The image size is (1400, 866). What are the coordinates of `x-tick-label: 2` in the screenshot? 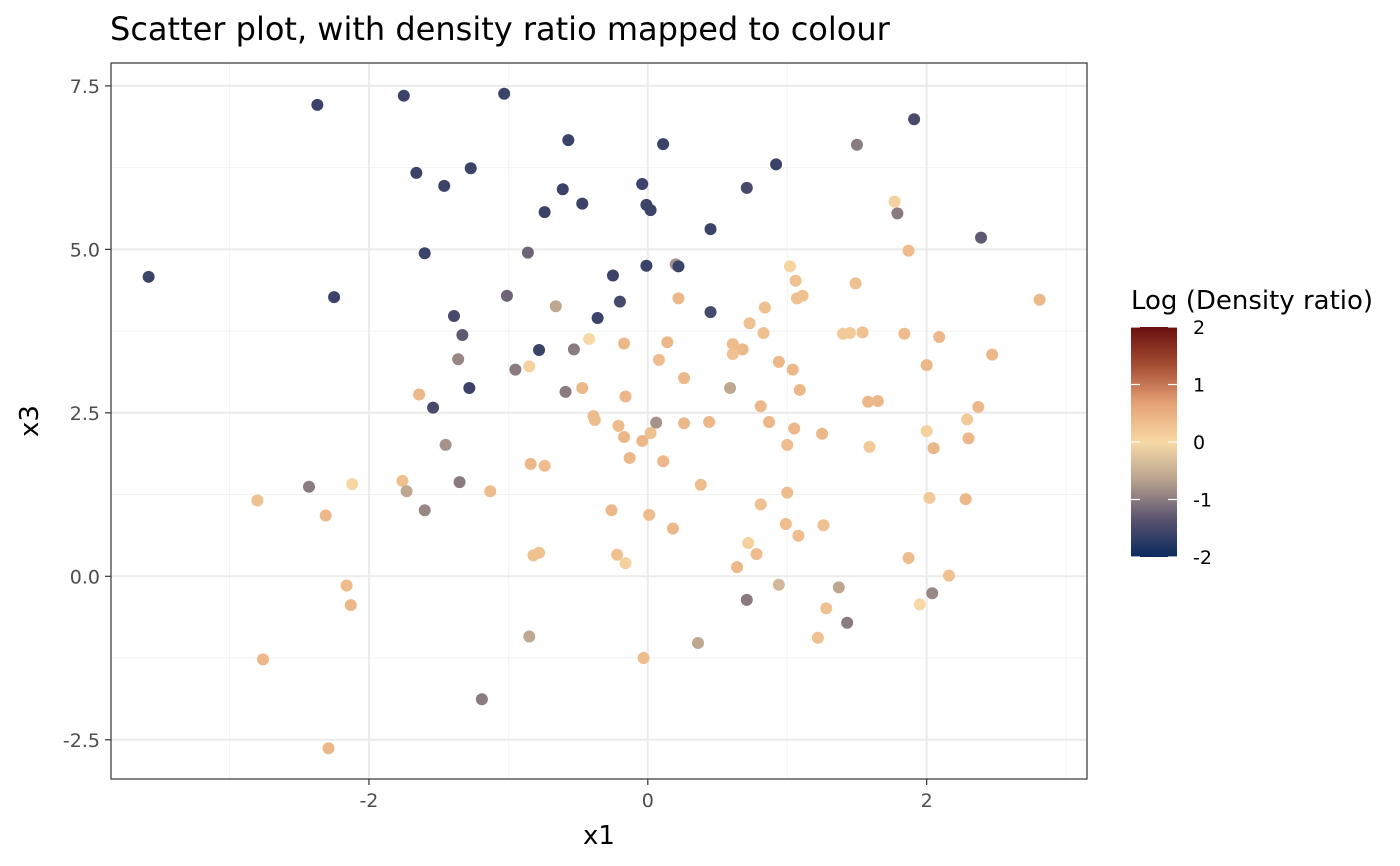 It's located at (927, 801).